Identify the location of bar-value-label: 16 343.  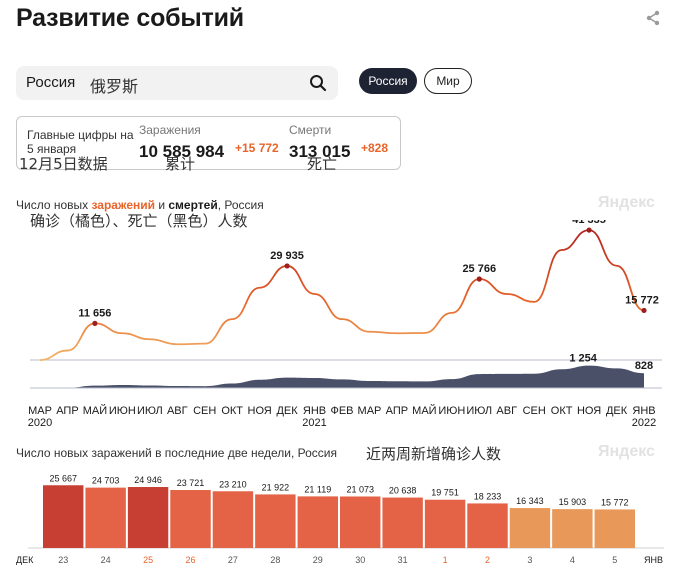
(530, 501).